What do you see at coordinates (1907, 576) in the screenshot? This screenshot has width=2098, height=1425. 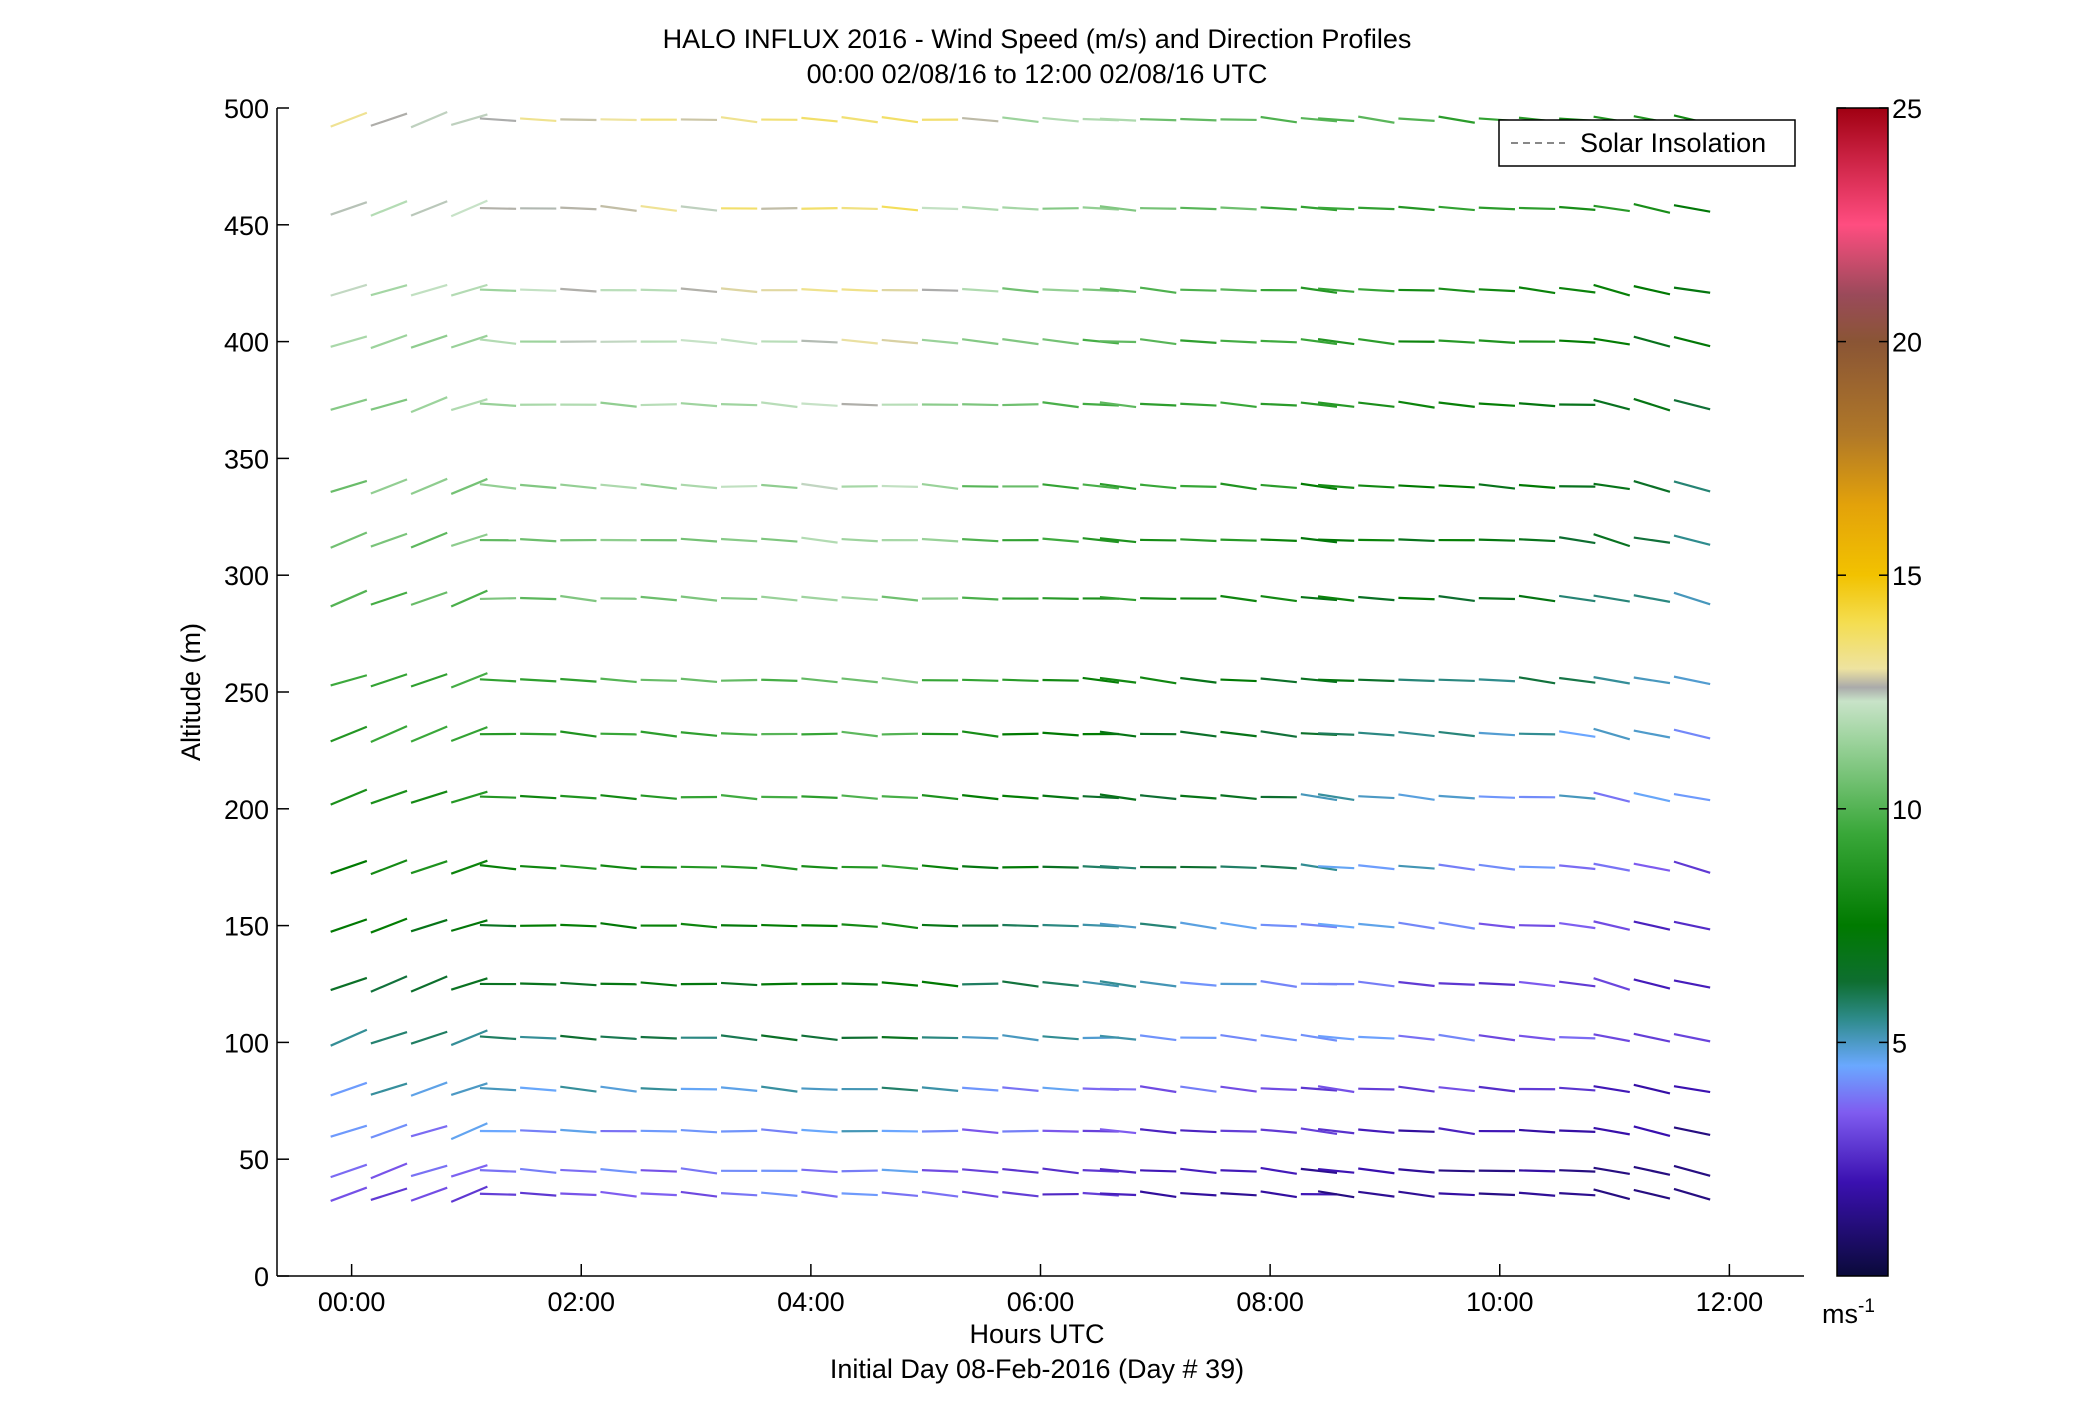 I see `colorbar-tick-label: 15` at bounding box center [1907, 576].